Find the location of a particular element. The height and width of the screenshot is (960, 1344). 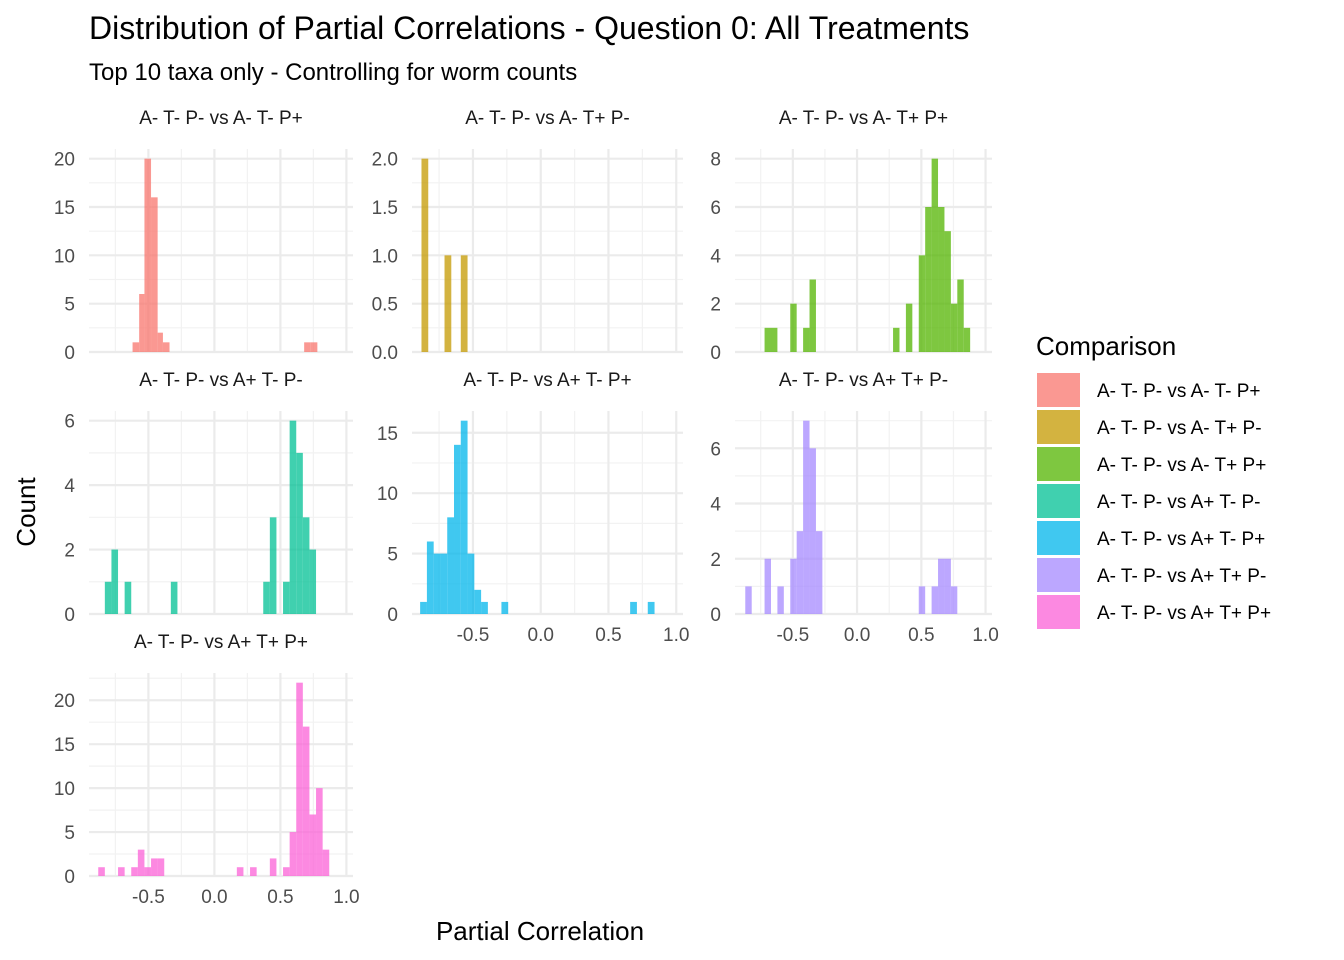

facet-strip-label: A- T- P- vs A+ T+ P+ is located at coordinates (221, 642).